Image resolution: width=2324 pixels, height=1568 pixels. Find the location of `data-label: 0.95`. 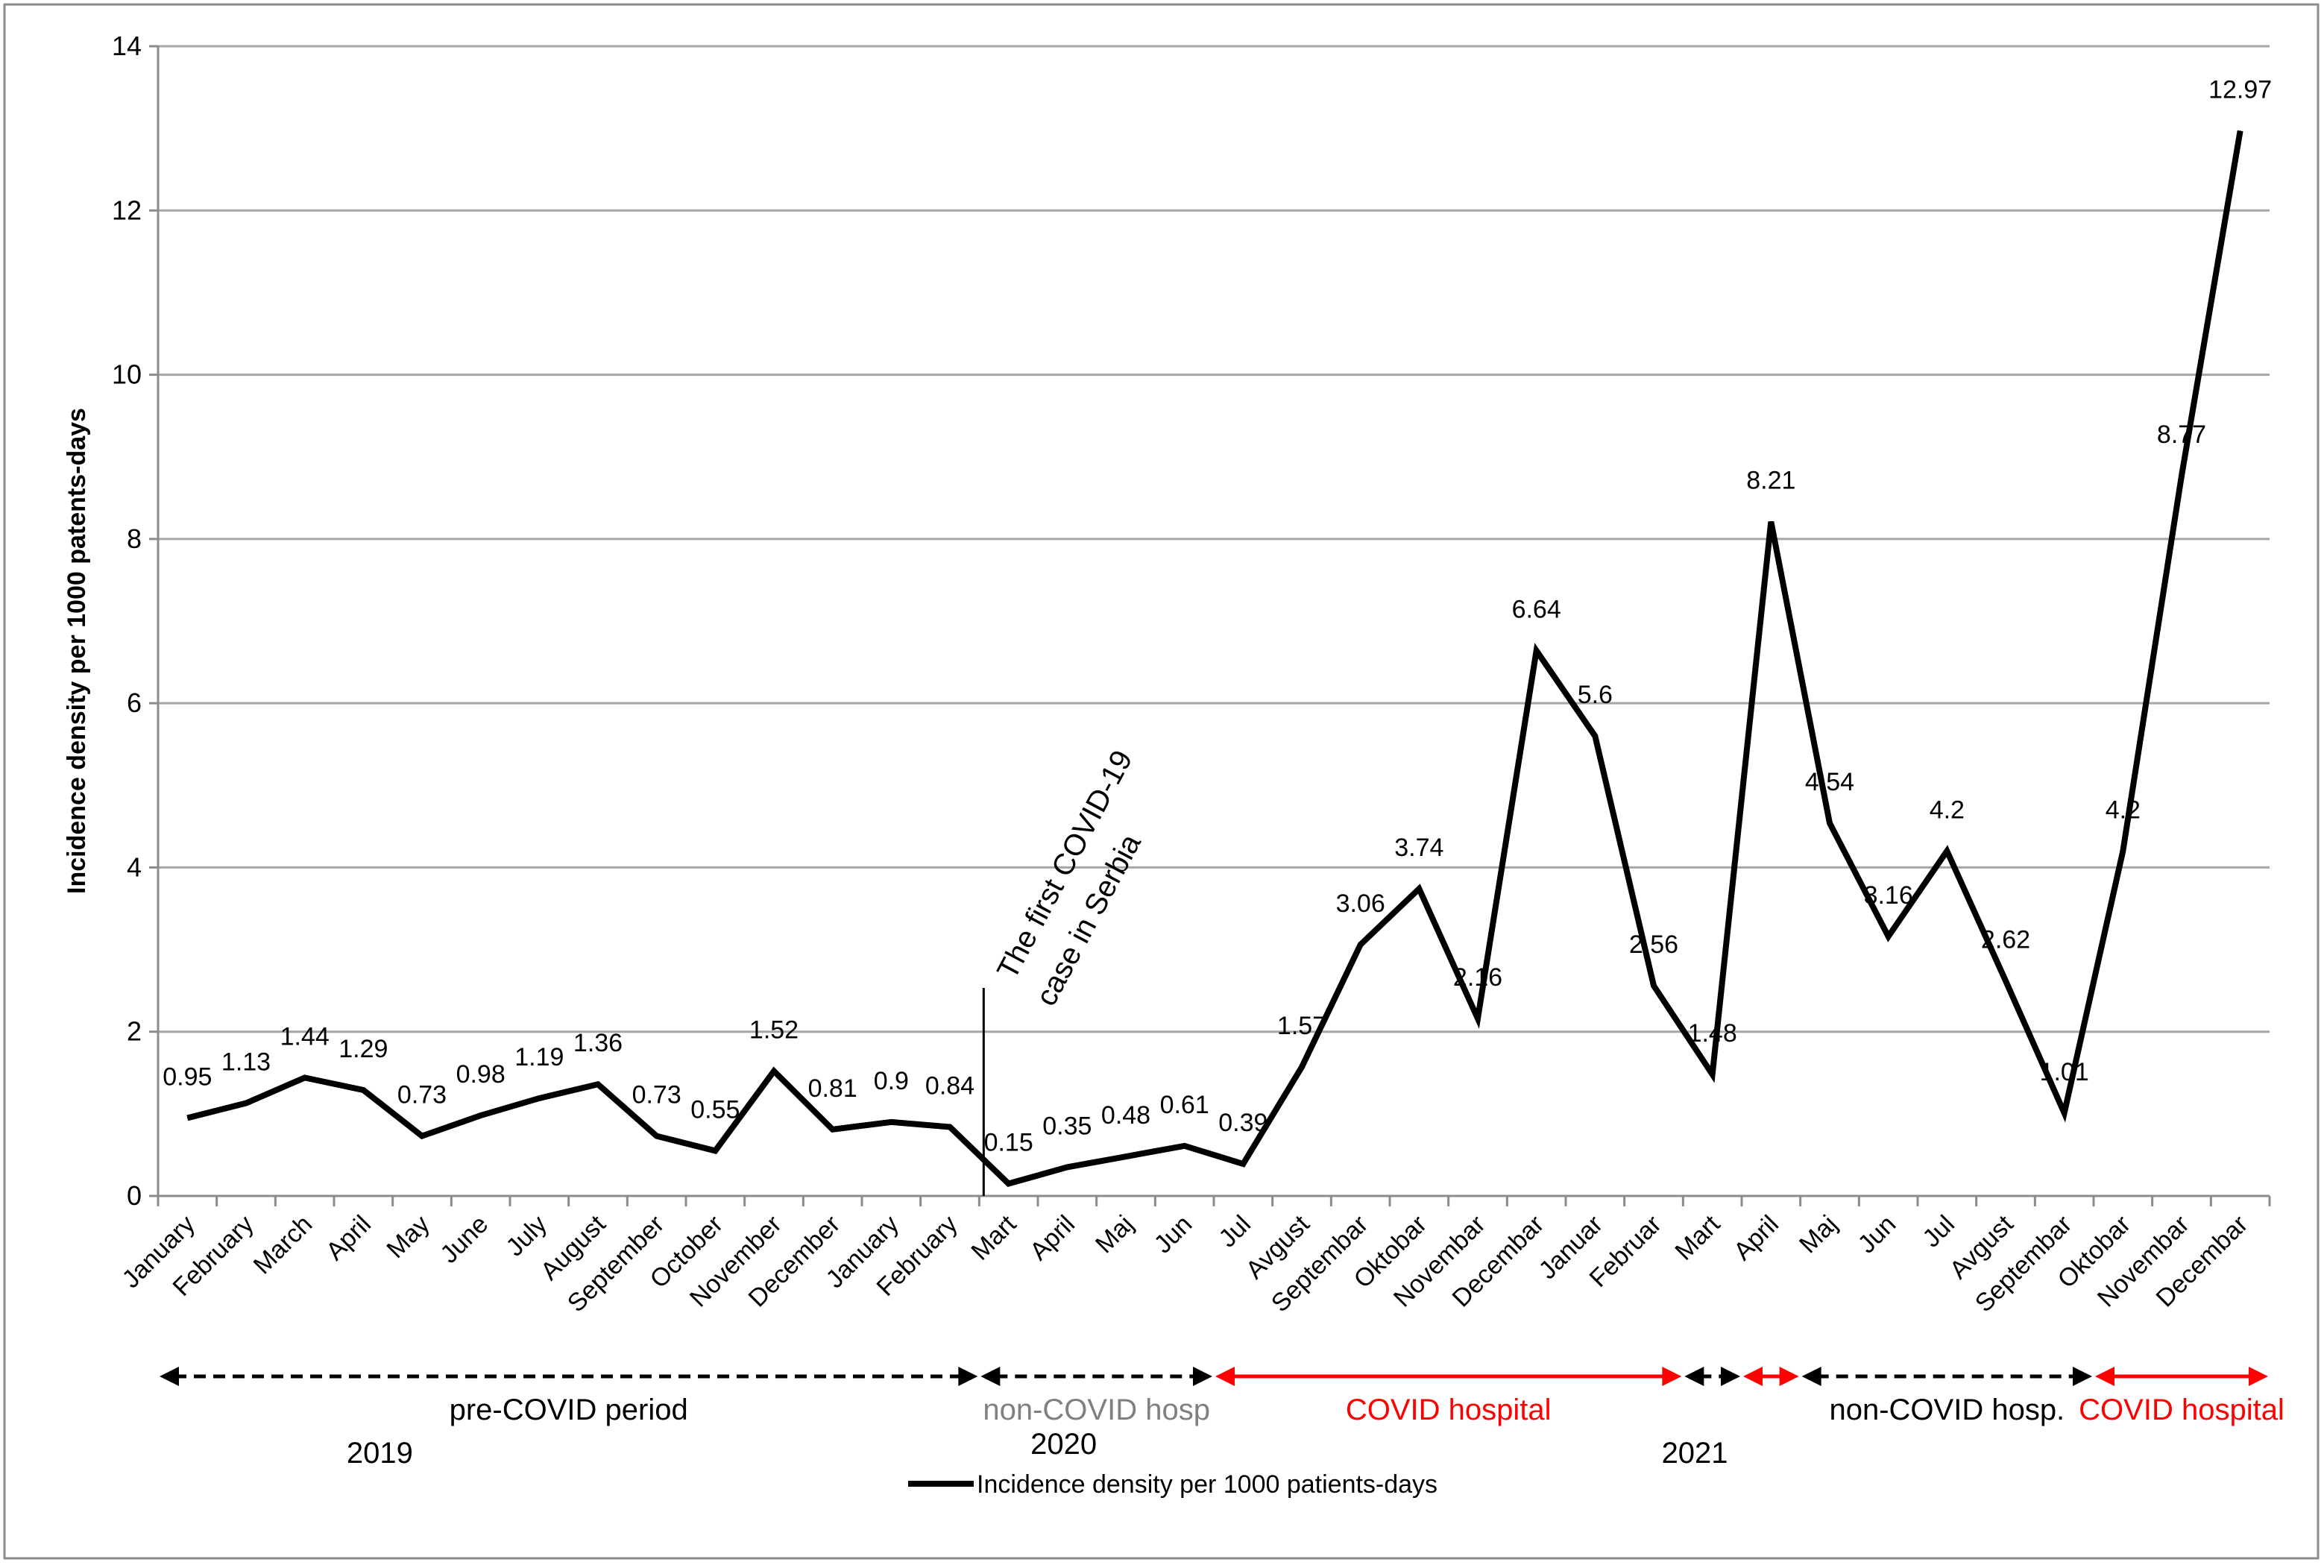

data-label: 0.95 is located at coordinates (187, 1076).